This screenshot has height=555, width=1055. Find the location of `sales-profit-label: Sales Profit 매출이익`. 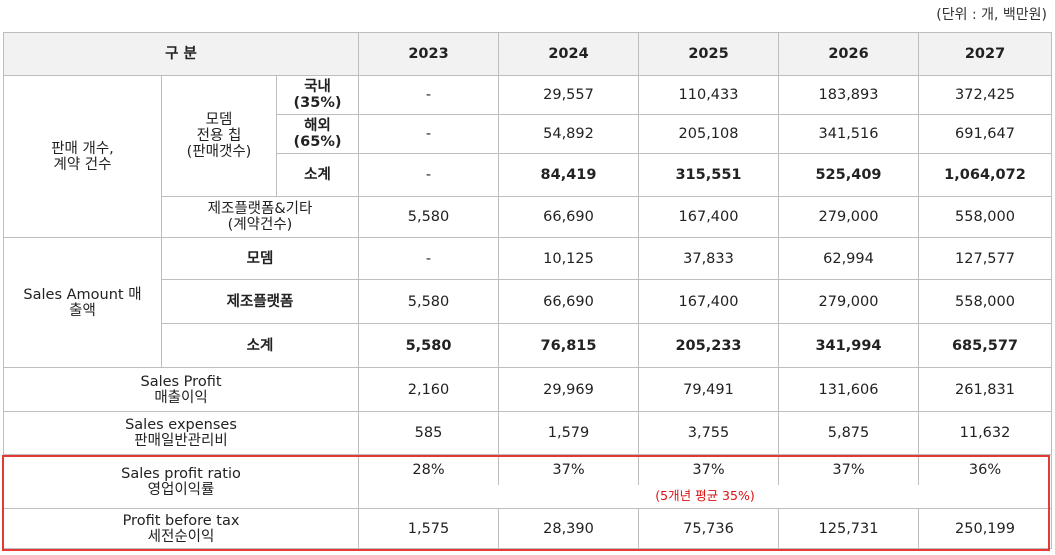

sales-profit-label: Sales Profit 매출이익 is located at coordinates (181, 389).